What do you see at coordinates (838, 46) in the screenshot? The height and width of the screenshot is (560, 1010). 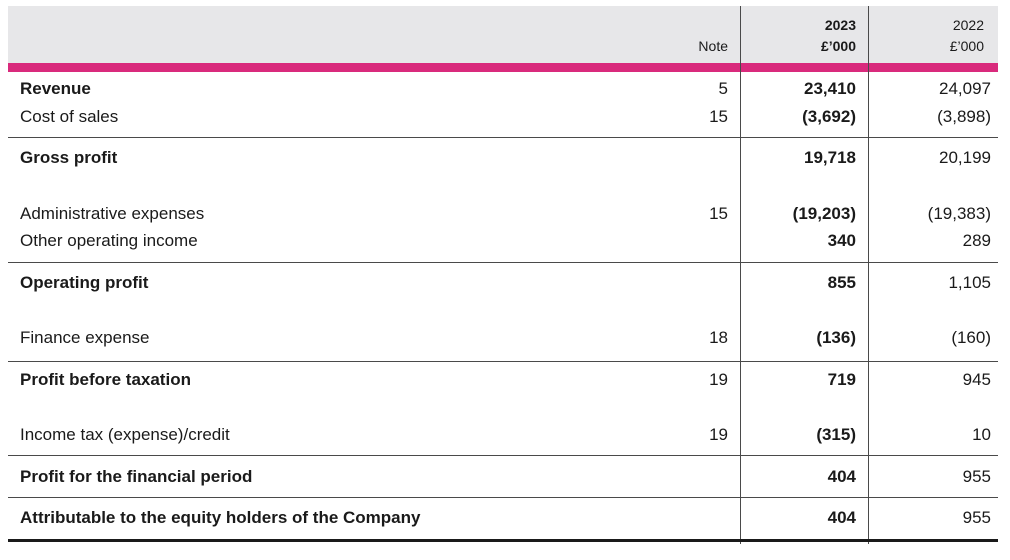 I see `unit-2023-header: £’000` at bounding box center [838, 46].